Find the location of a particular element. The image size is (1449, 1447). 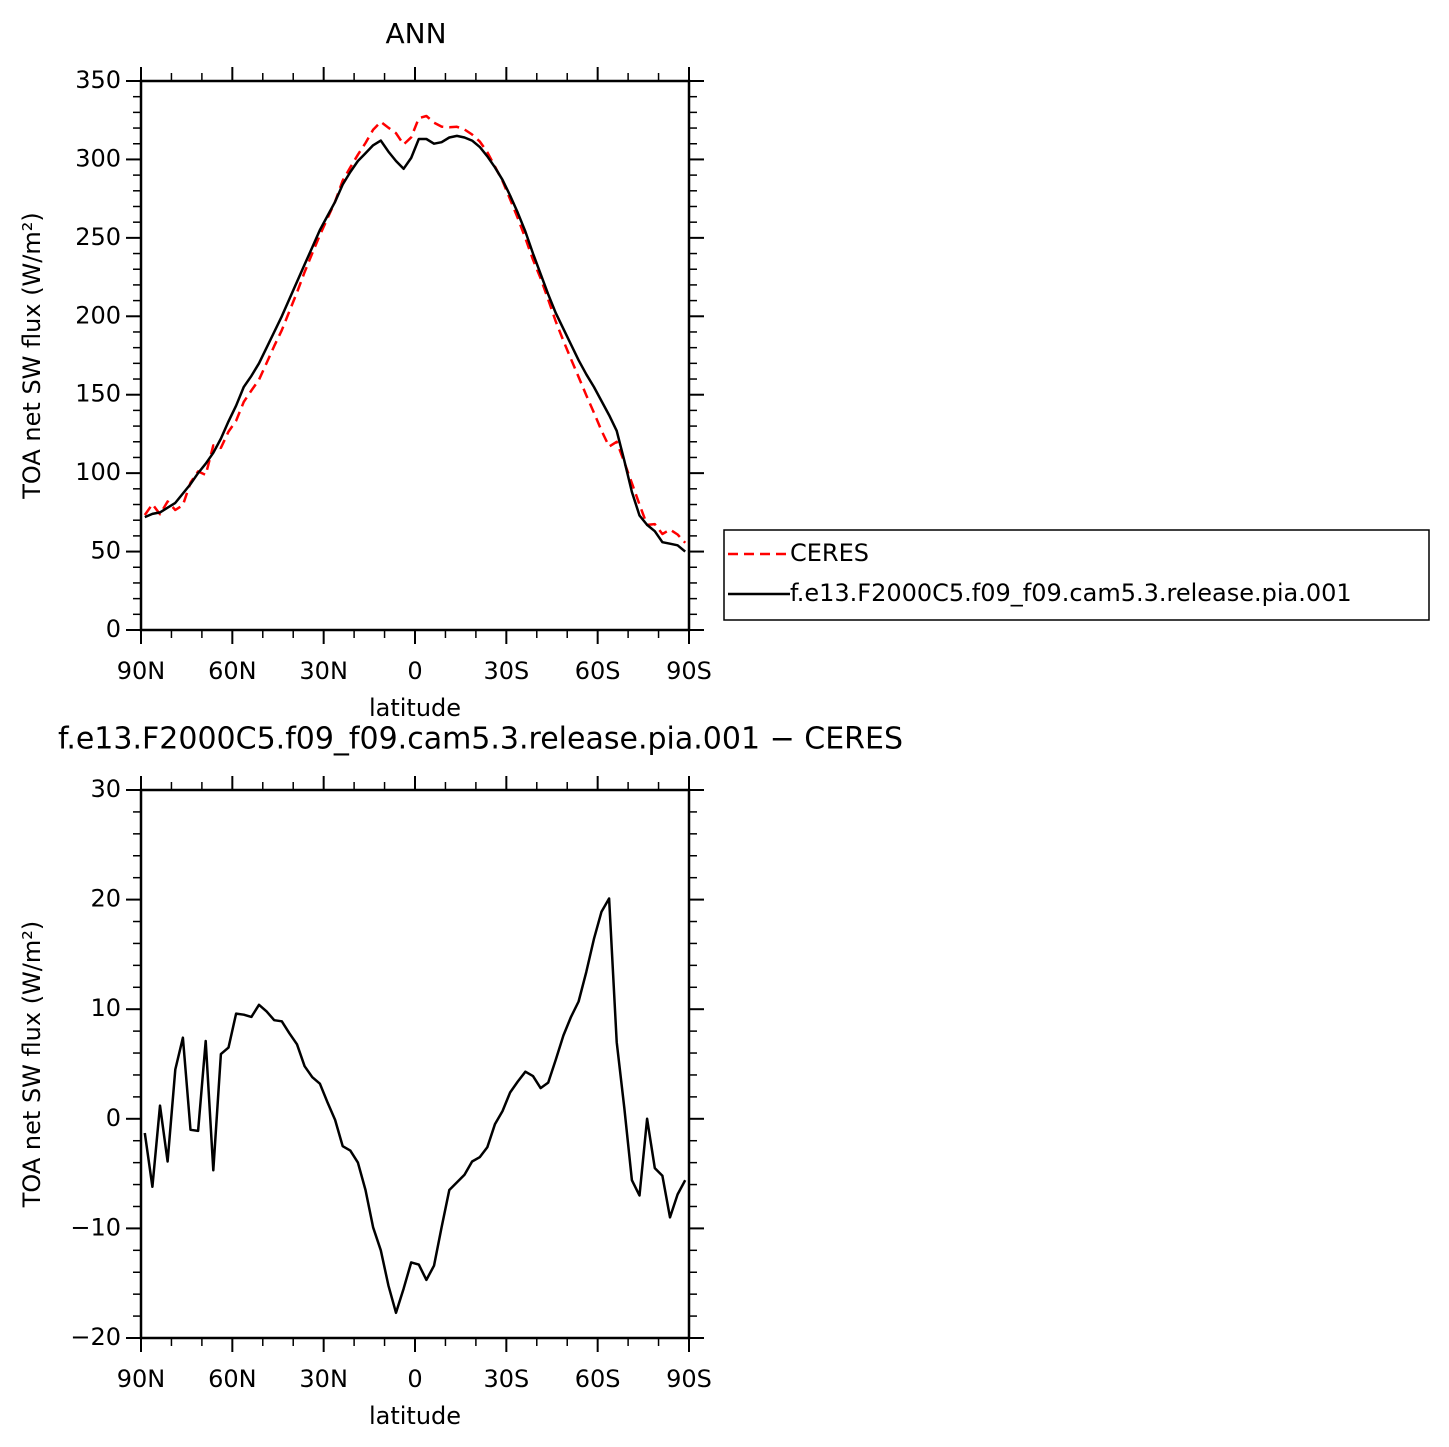

y-tick-label: 300 is located at coordinates (98, 158).